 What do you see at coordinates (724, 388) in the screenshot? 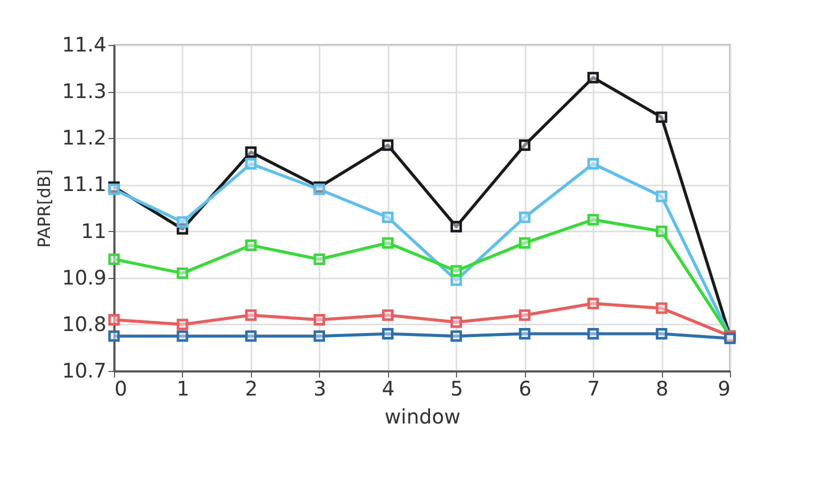
I see `x-tick-label: 9` at bounding box center [724, 388].